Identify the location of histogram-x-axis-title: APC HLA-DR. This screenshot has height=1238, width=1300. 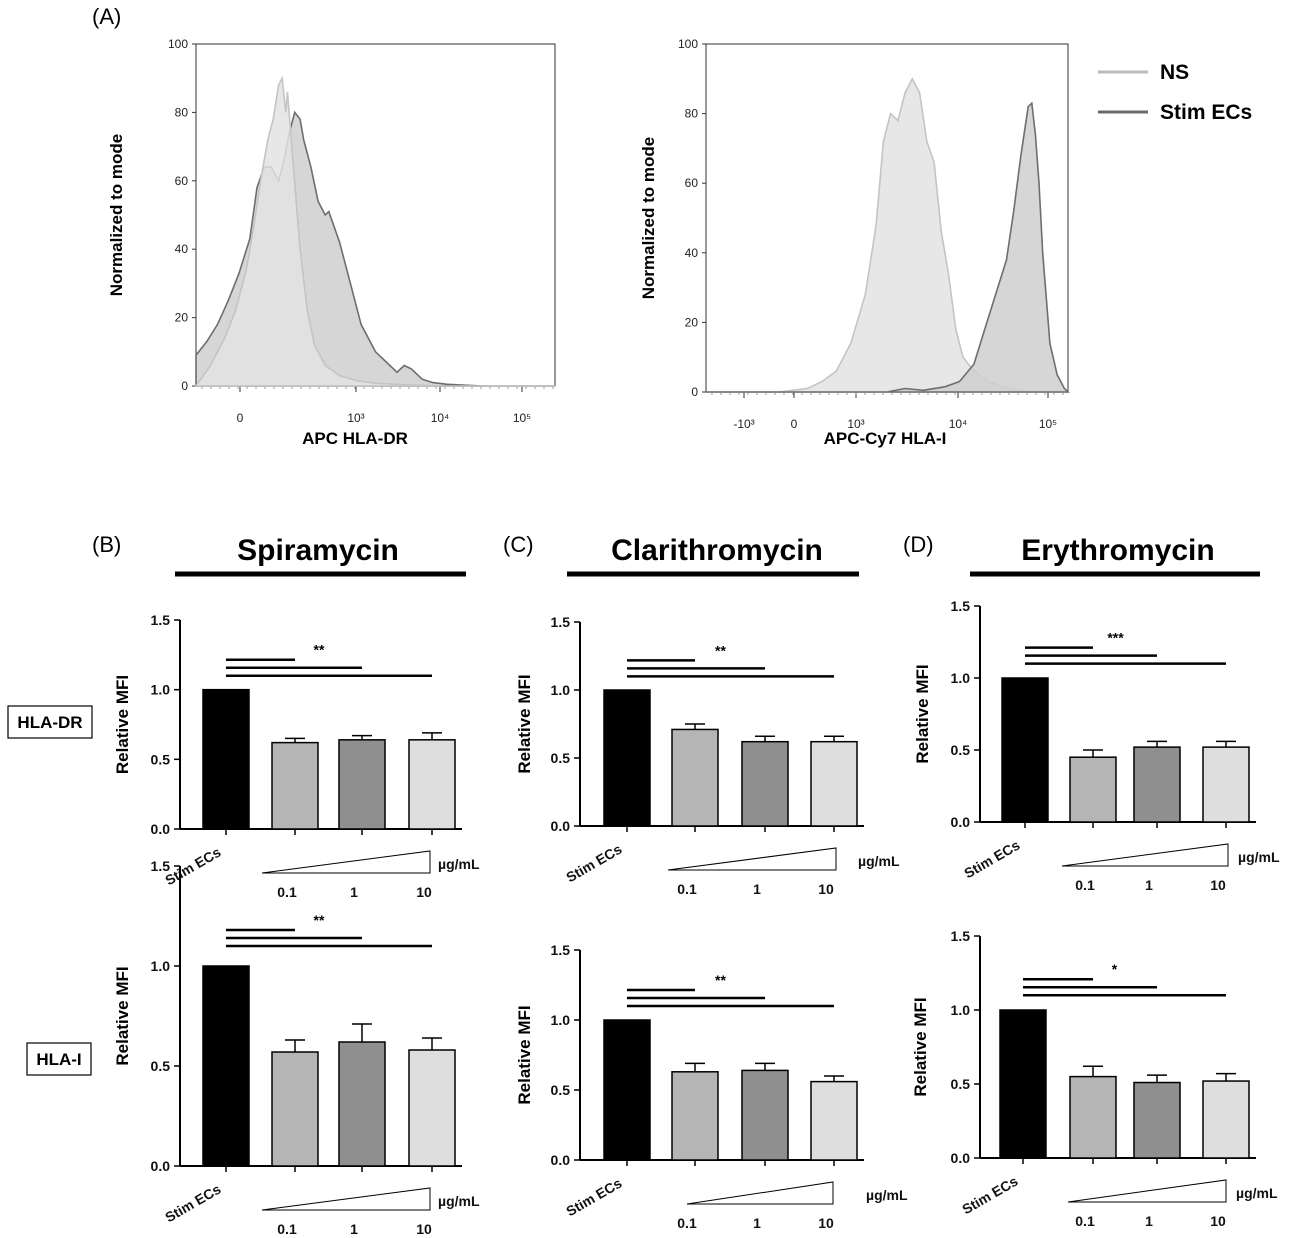
(355, 438).